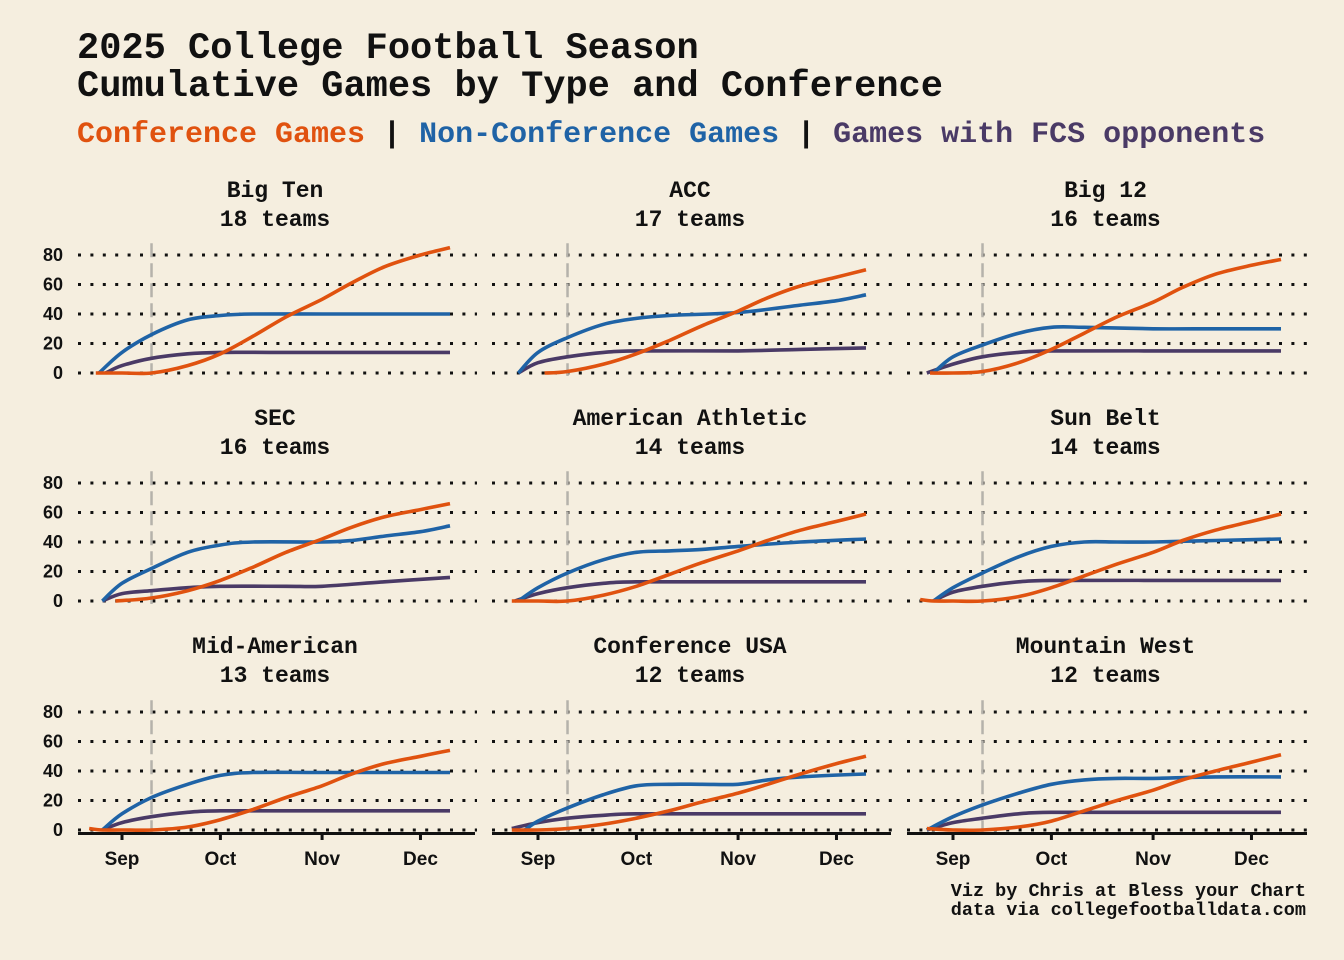  I want to click on panel-title: Sun Belt, so click(1105, 419).